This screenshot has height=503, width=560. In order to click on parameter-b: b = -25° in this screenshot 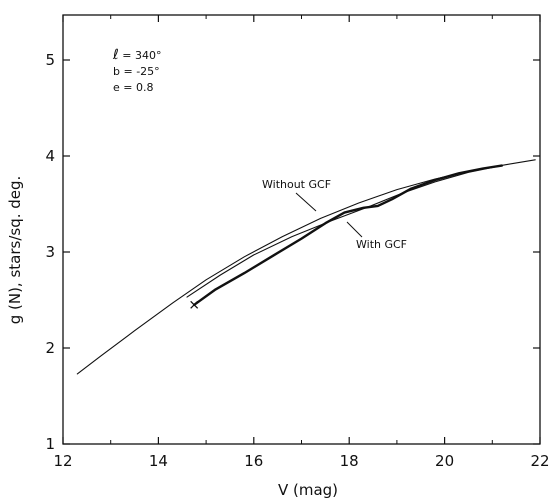, I will do `click(136, 71)`.